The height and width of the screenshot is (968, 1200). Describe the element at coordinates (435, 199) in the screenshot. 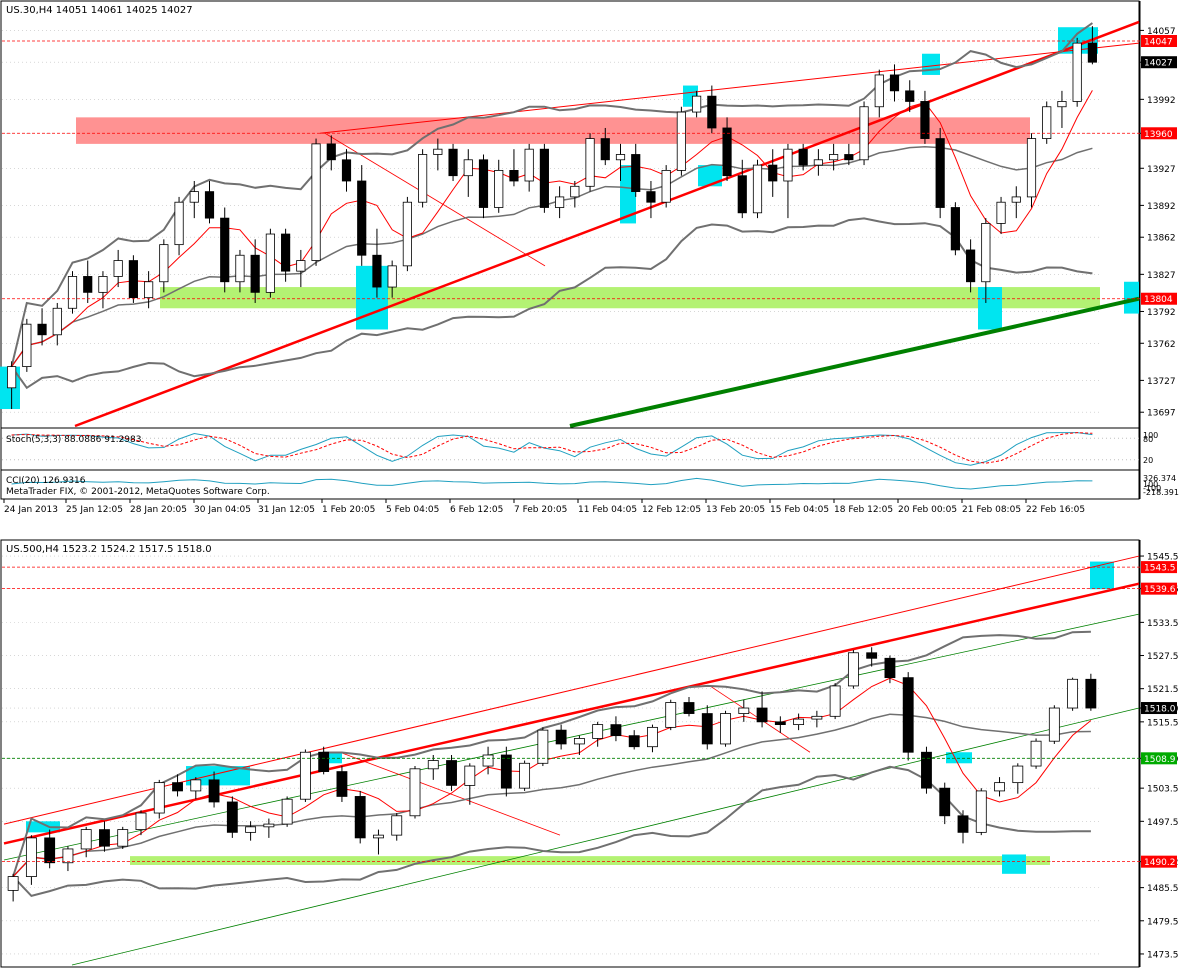

I see `trendline-red-diagonal` at that location.